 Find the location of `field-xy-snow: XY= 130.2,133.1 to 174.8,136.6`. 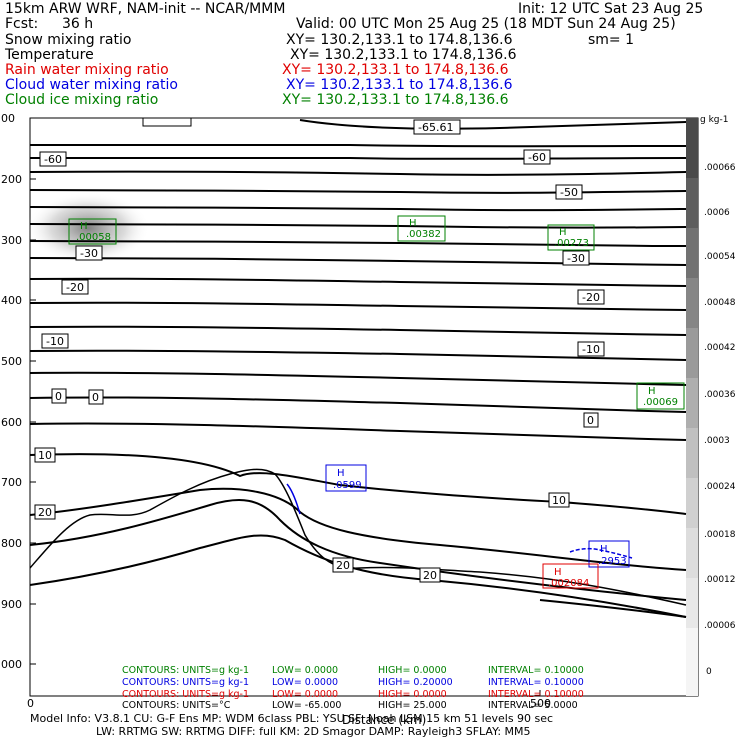

field-xy-snow: XY= 130.2,133.1 to 174.8,136.6 is located at coordinates (399, 40).